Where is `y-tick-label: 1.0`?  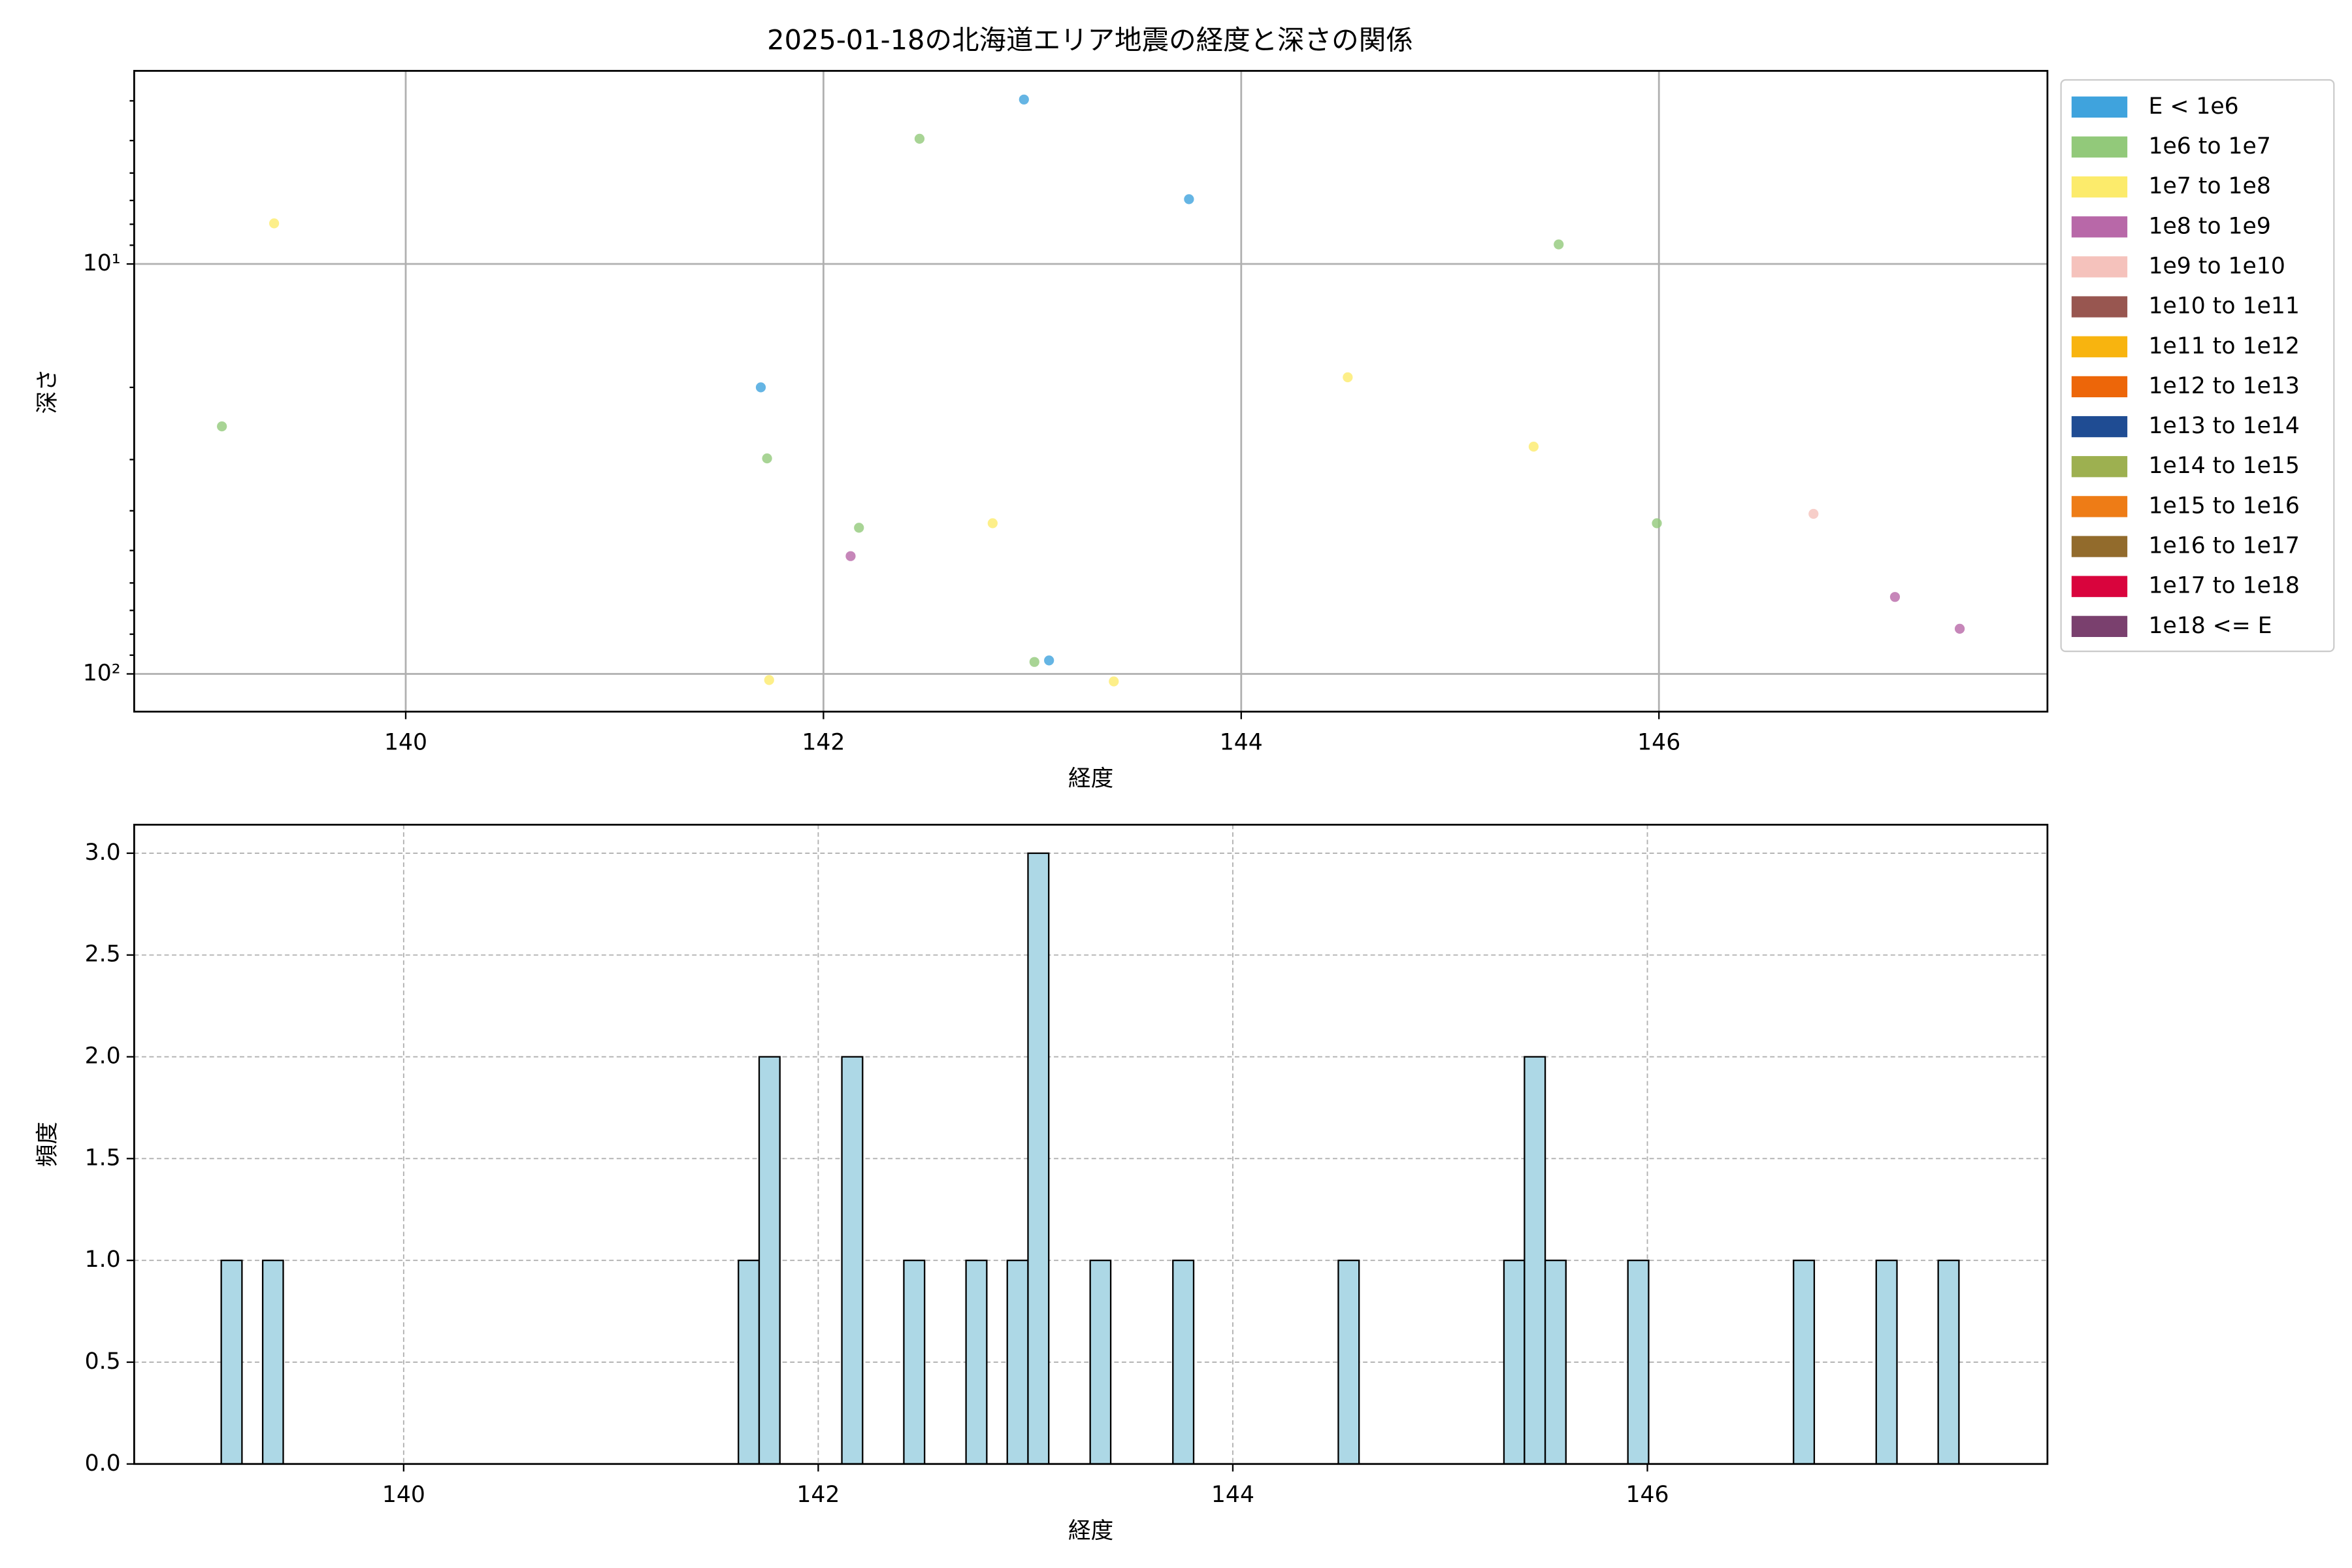
y-tick-label: 1.0 is located at coordinates (103, 1260).